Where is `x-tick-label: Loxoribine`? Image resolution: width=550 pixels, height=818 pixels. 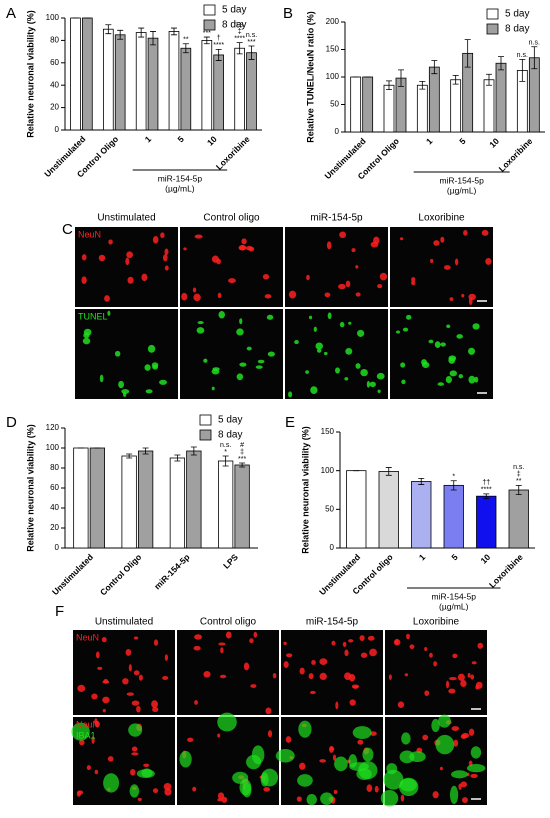
x-tick-label: Loxoribine is located at coordinates (506, 571).